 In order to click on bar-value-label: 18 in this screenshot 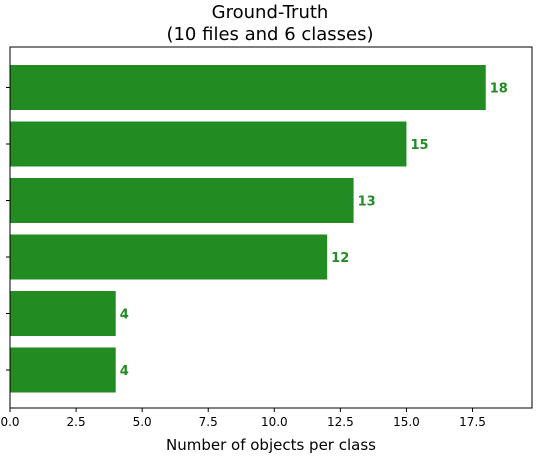, I will do `click(499, 89)`.